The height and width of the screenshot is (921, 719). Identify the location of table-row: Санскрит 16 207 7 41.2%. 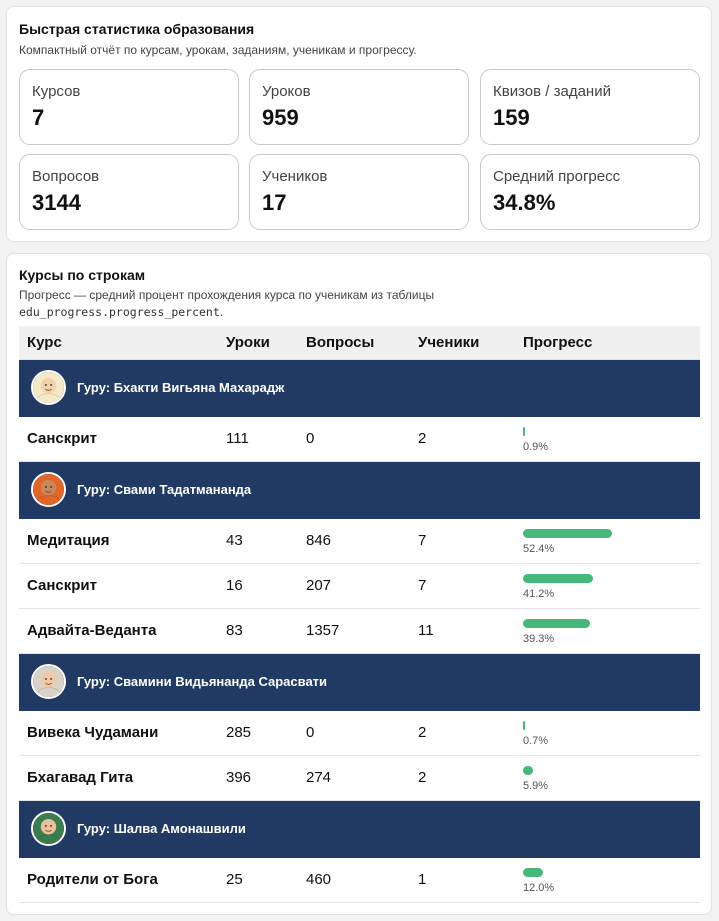
(359, 586).